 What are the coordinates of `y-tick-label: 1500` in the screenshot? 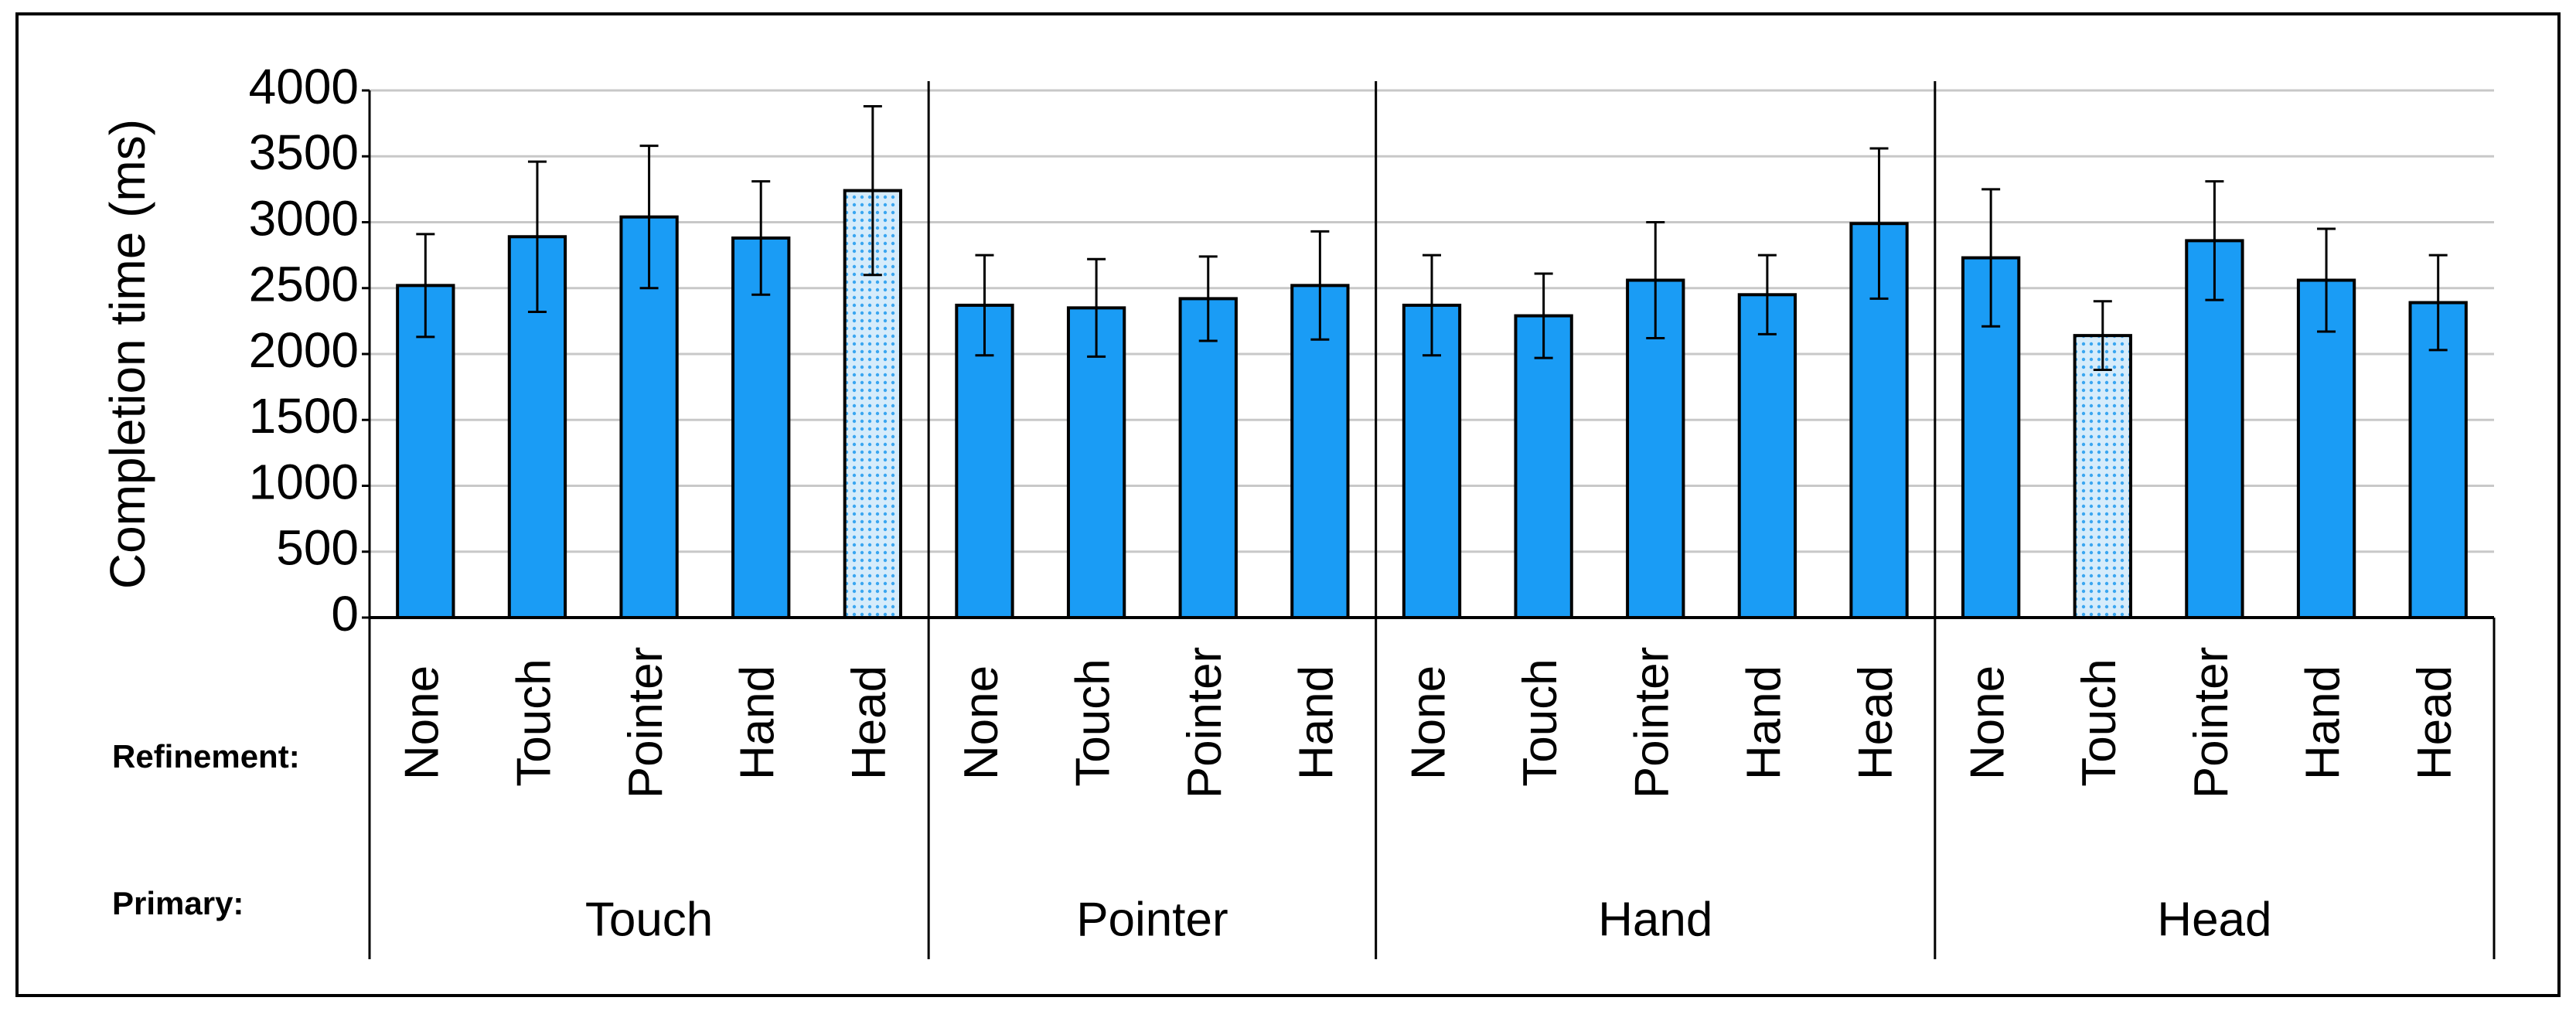 It's located at (304, 416).